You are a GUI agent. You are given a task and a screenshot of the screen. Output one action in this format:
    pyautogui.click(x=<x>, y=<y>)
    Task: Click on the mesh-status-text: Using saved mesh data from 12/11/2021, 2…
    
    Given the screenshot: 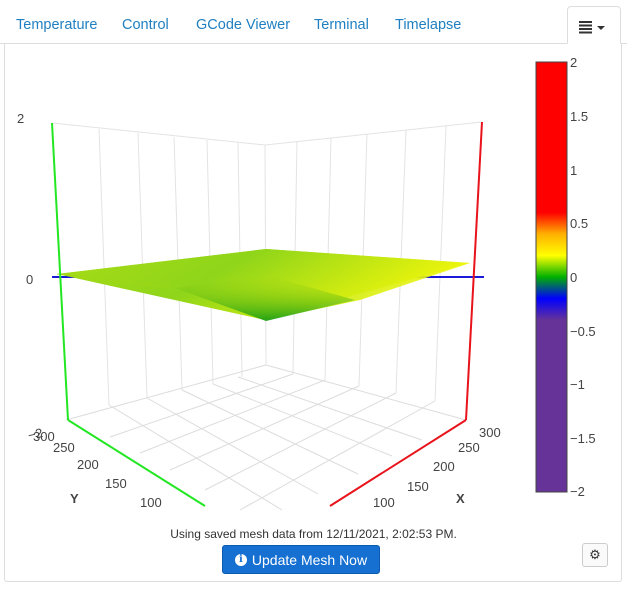 What is the action you would take?
    pyautogui.click(x=313, y=534)
    